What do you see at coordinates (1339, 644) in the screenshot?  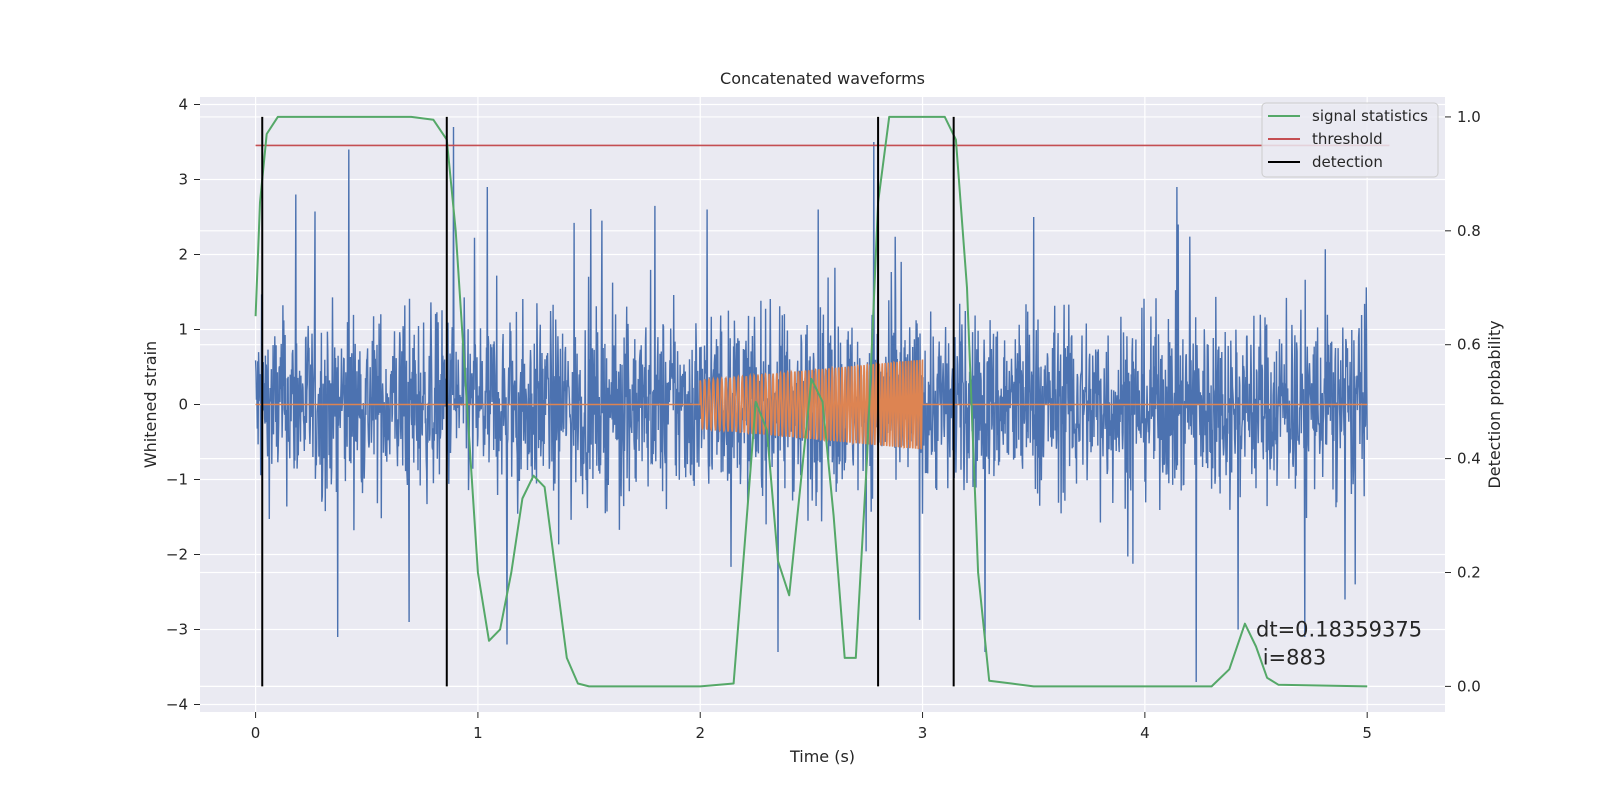 I see `annotation: dt=0.18359375 i=883` at bounding box center [1339, 644].